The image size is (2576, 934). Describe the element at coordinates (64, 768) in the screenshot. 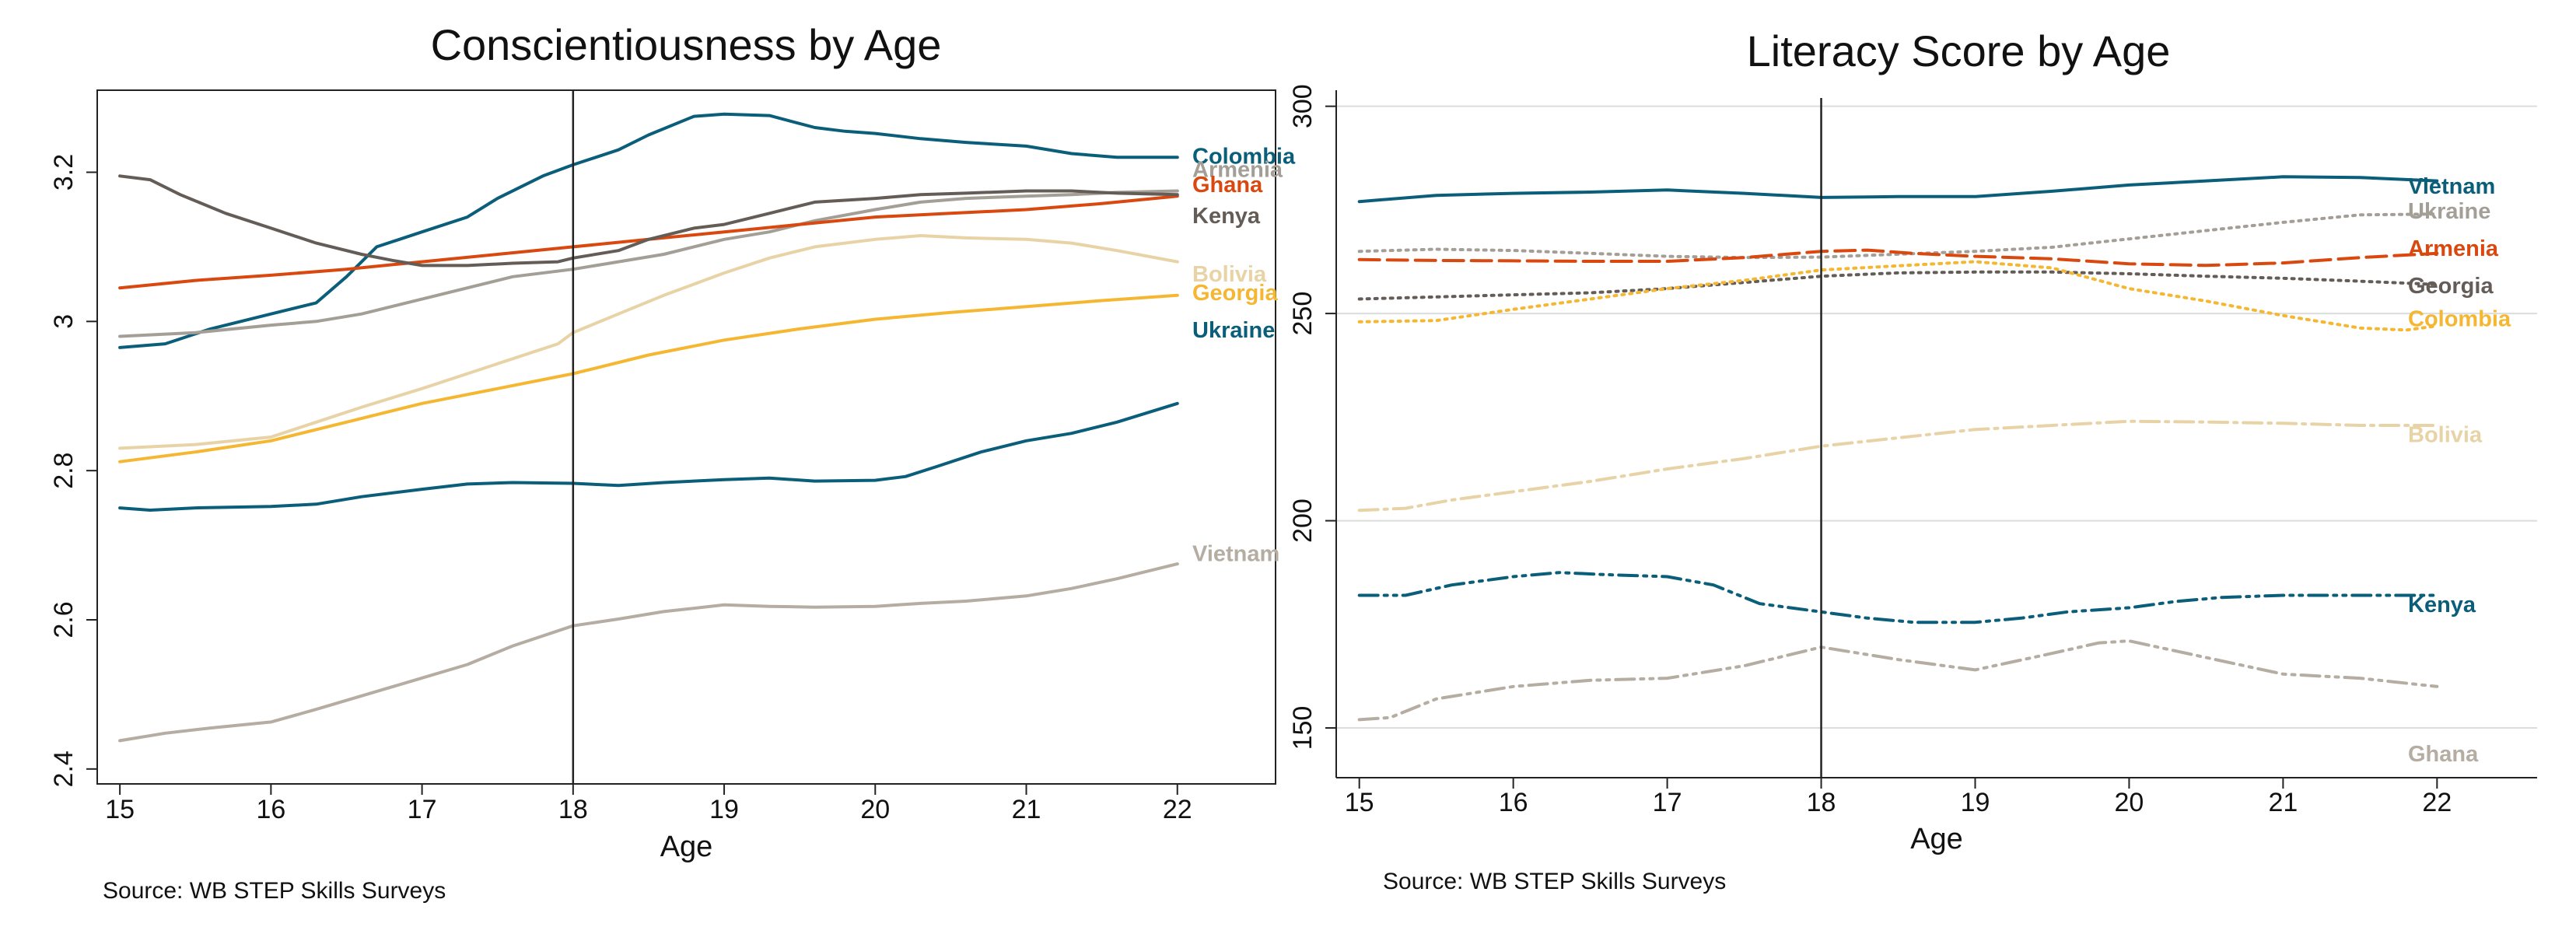

I see `y-tick-label: 2.4` at that location.